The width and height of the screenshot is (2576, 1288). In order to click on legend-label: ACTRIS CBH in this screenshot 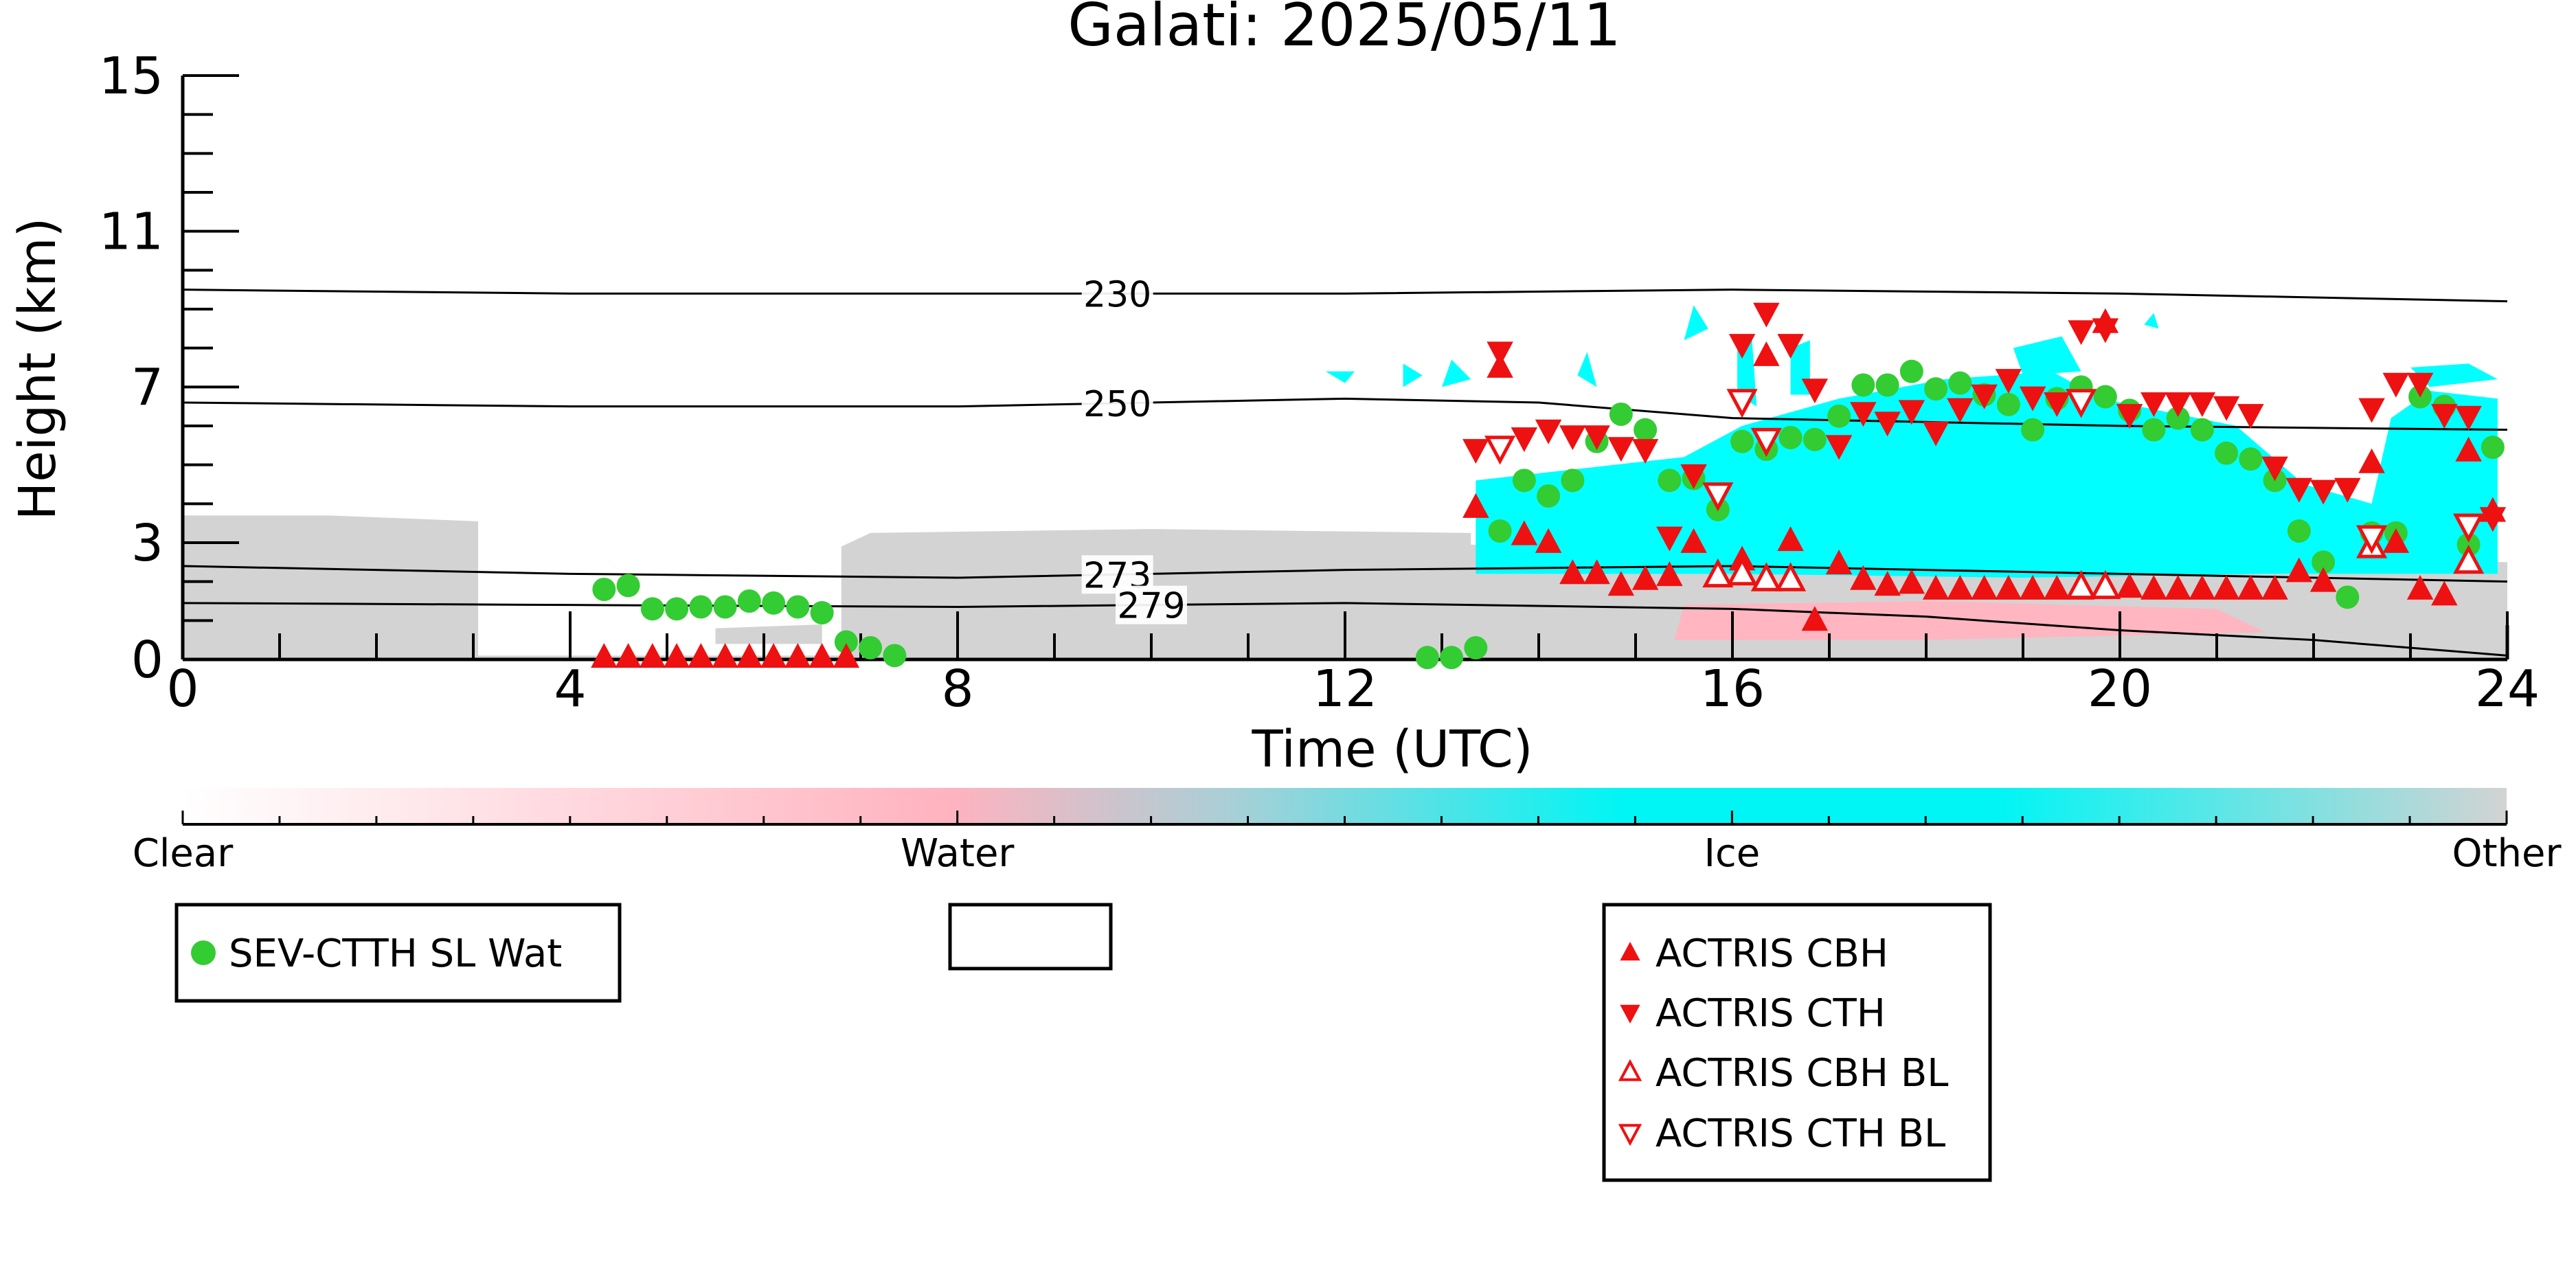, I will do `click(1772, 953)`.